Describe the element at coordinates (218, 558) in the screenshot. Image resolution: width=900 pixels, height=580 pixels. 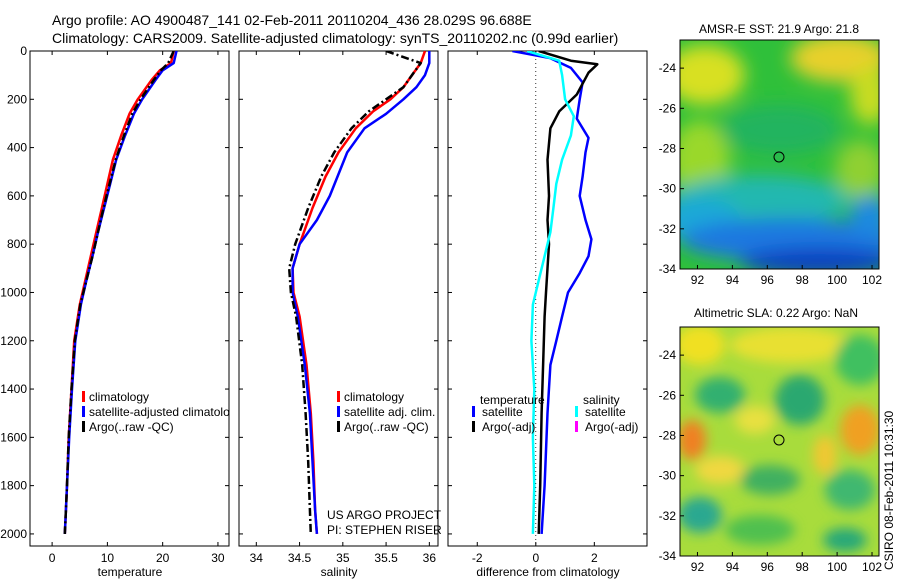
I see `x-tick-label: 30` at that location.